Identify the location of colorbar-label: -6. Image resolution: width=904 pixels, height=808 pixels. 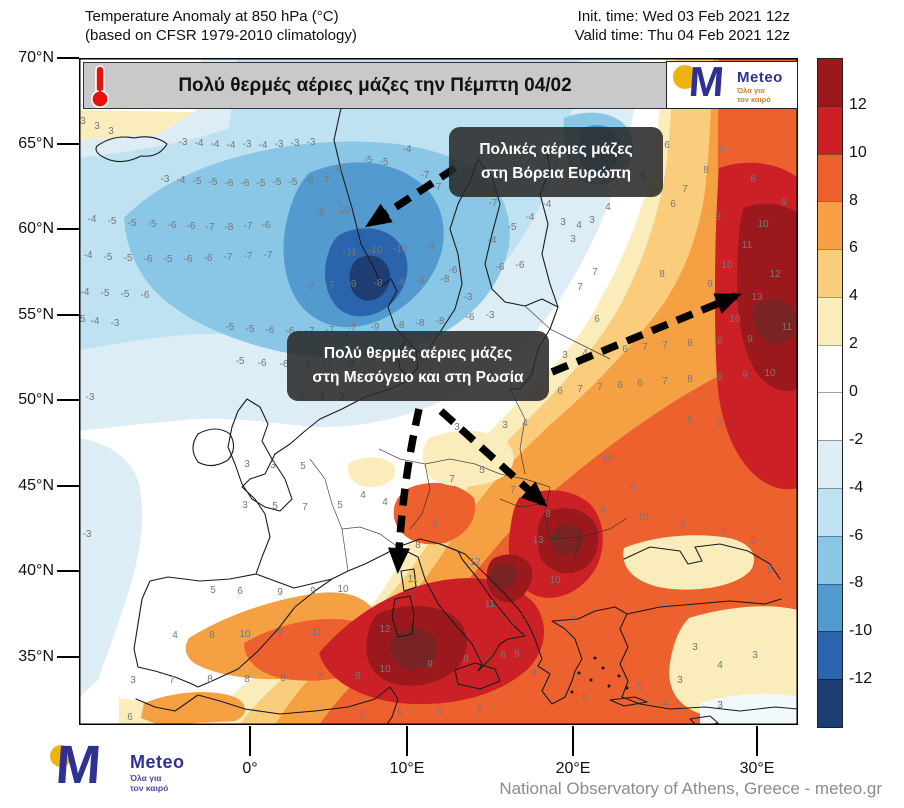
(856, 535).